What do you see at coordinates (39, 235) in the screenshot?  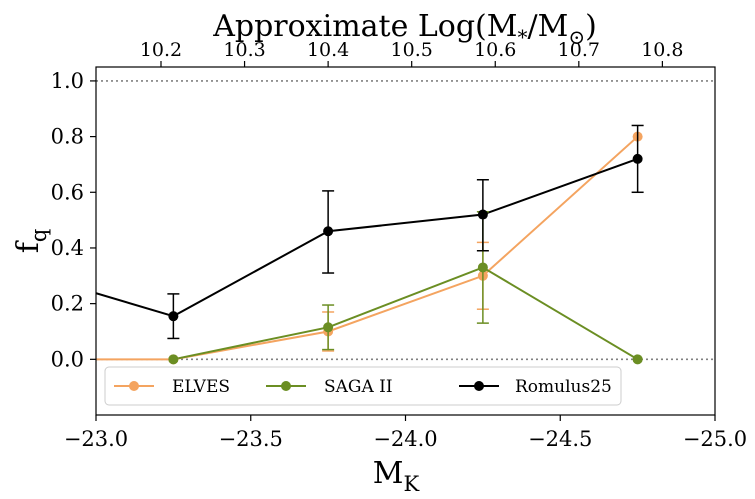 I see `y-axis-title-sub: q` at bounding box center [39, 235].